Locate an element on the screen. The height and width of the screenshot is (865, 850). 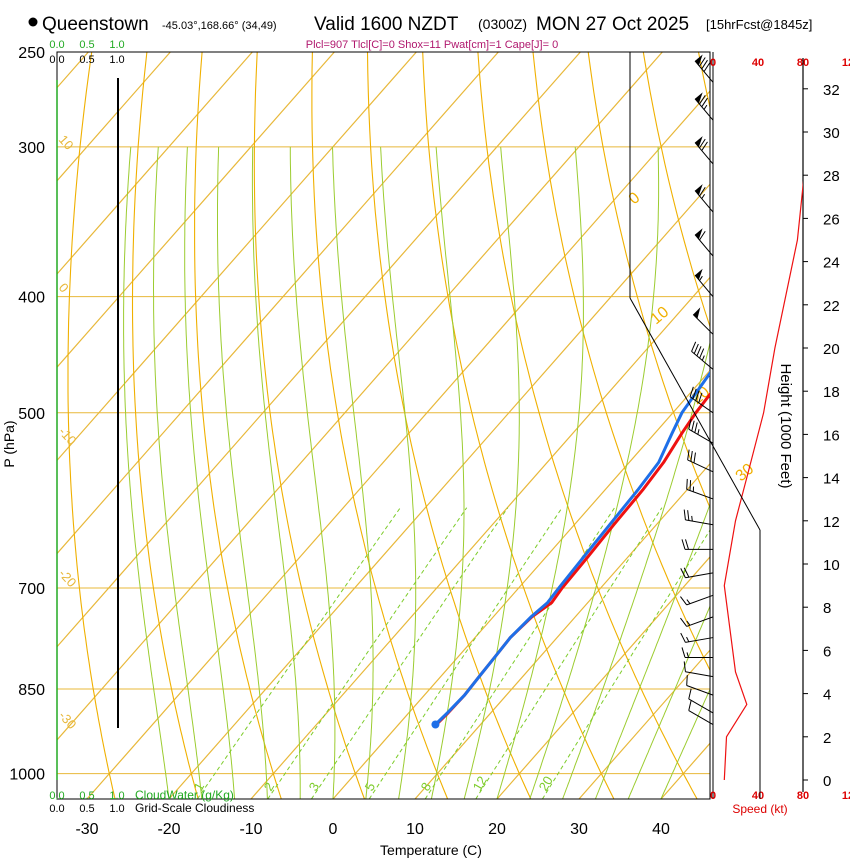
cloud-water-tick-top: 0.5 is located at coordinates (86, 45).